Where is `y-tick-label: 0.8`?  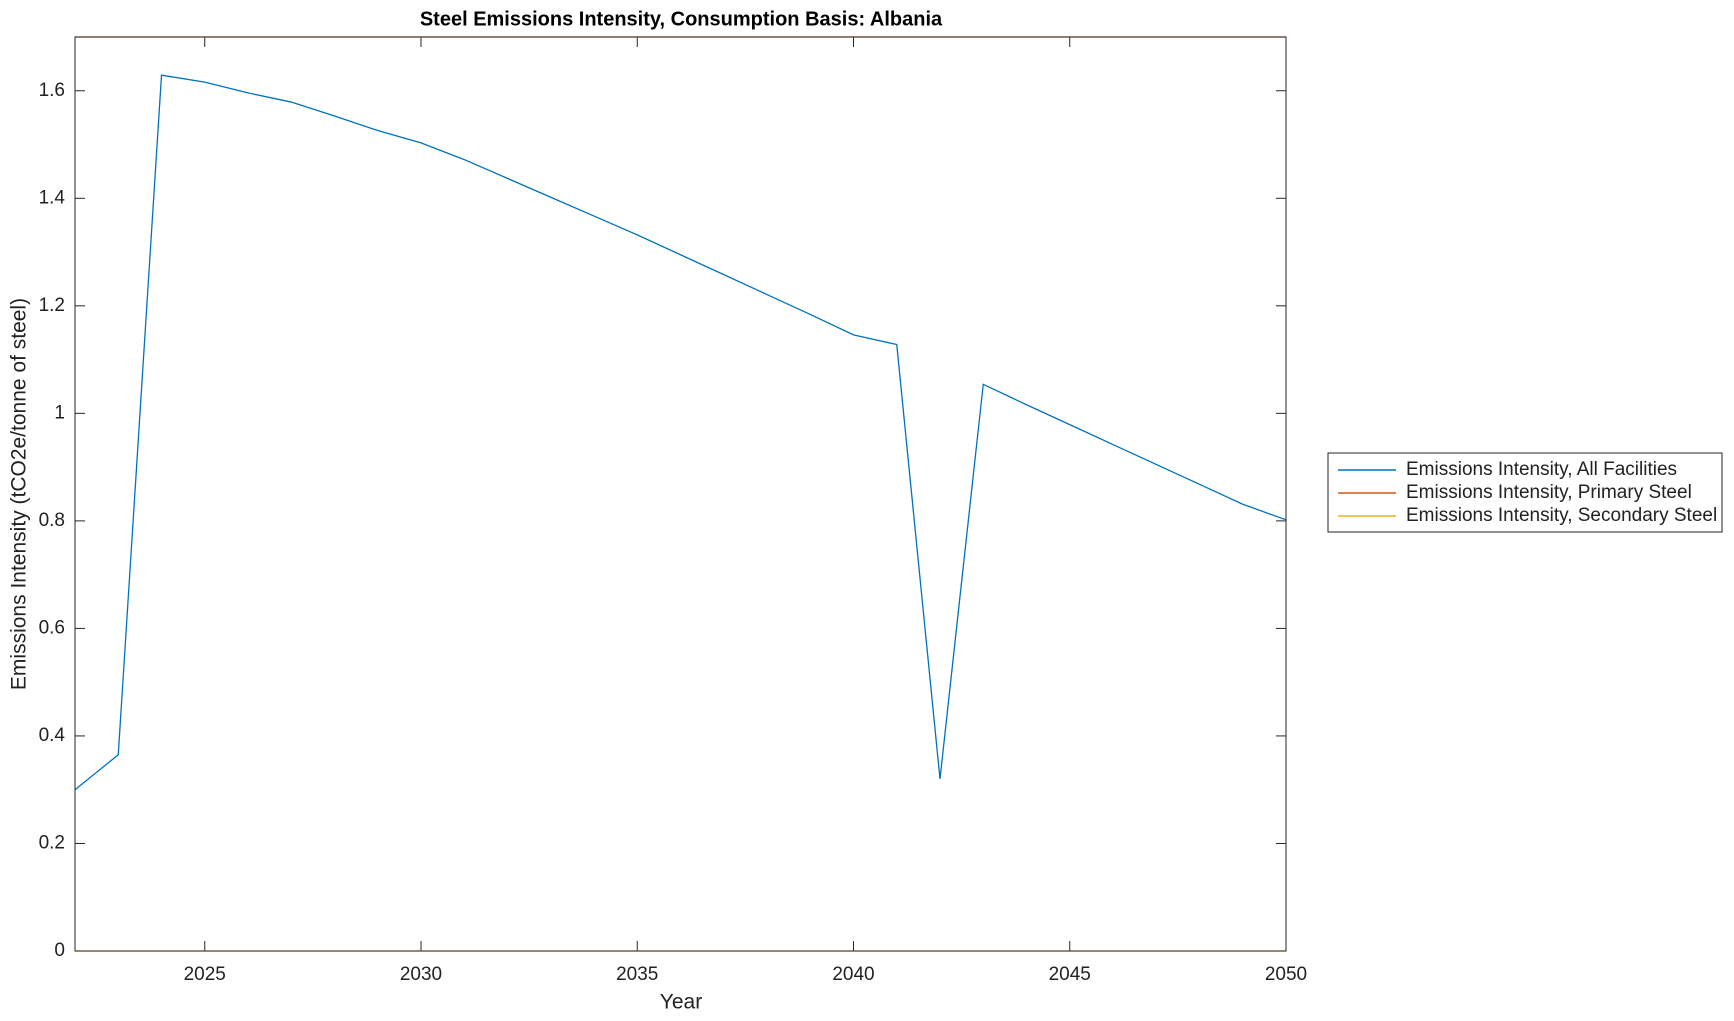
y-tick-label: 0.8 is located at coordinates (52, 520).